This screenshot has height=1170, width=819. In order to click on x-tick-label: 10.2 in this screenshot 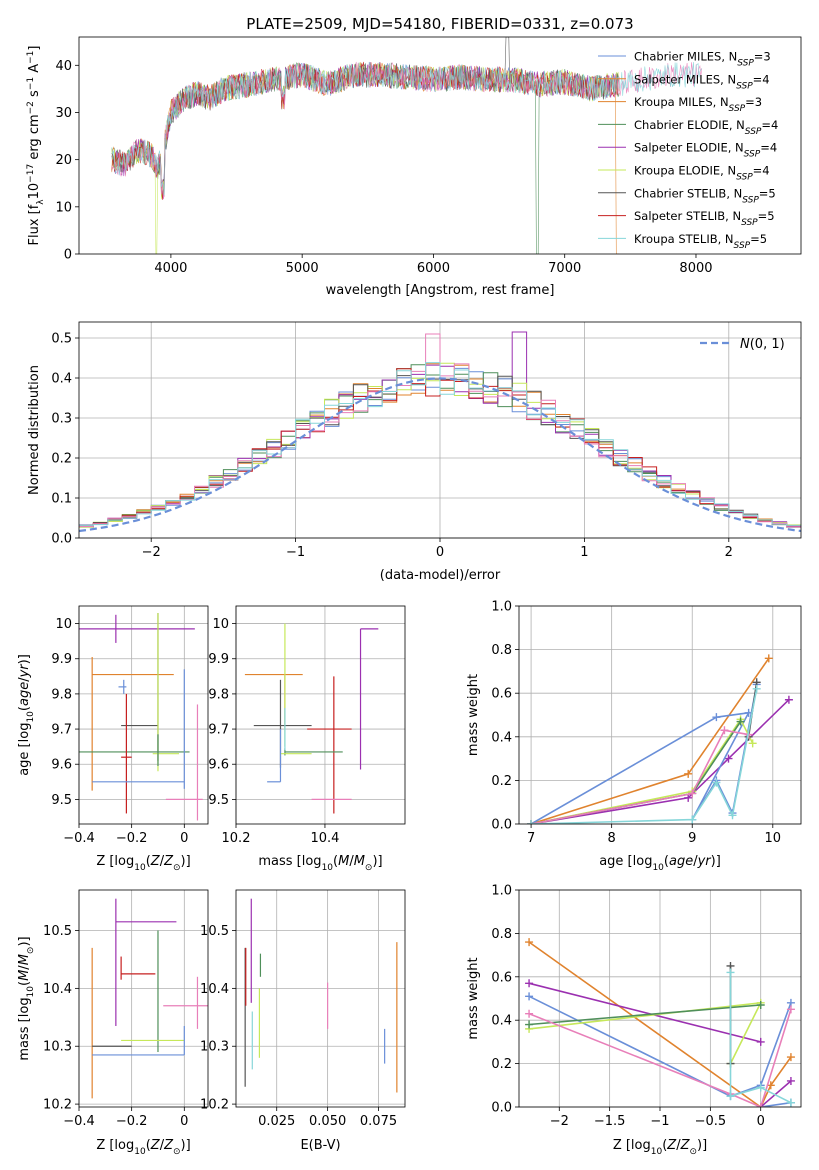, I will do `click(236, 838)`.